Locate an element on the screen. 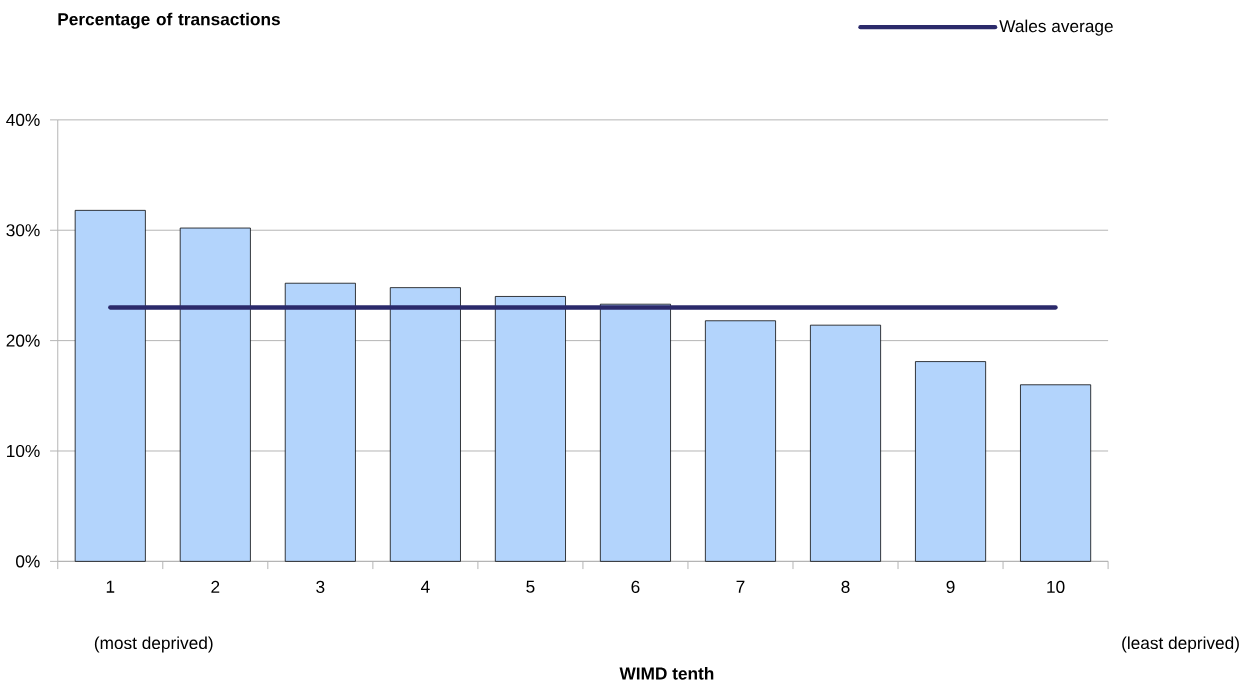 The width and height of the screenshot is (1245, 684). x-tick-label: 10 is located at coordinates (1056, 587).